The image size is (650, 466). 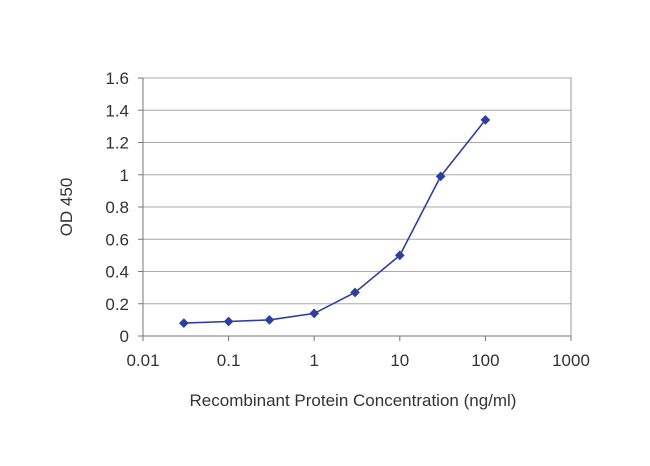 What do you see at coordinates (117, 304) in the screenshot?
I see `y-tick-label: 0.2` at bounding box center [117, 304].